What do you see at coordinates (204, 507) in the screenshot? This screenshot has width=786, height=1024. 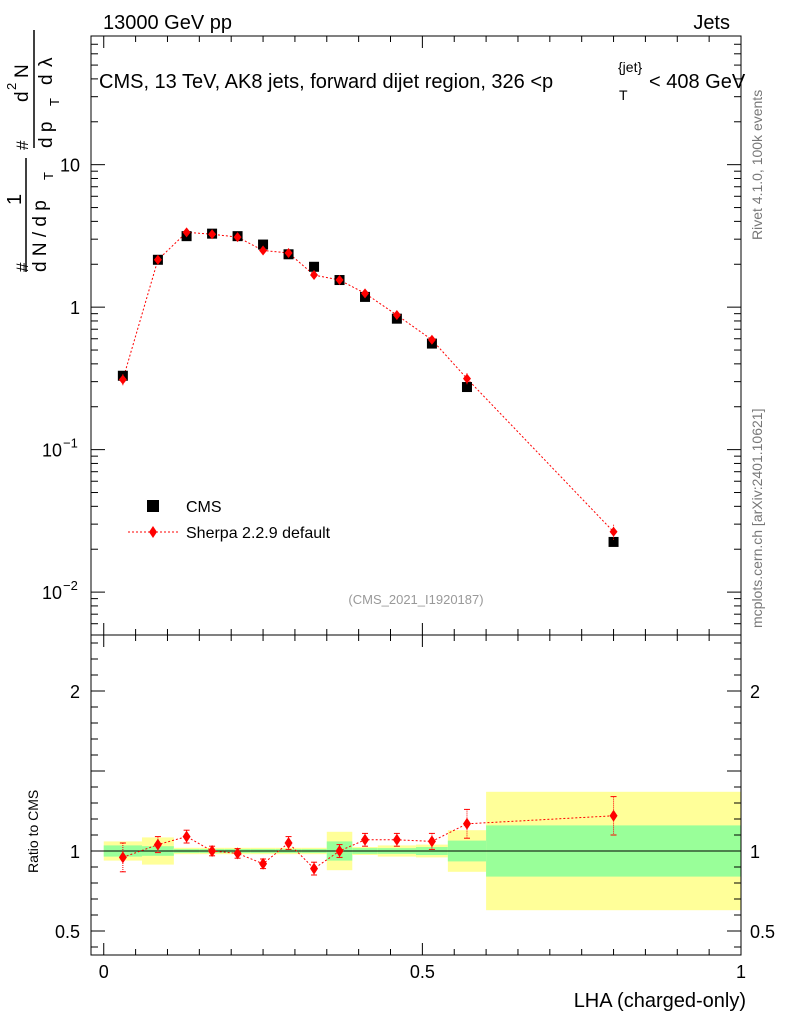 I see `legend-cms-label: CMS` at bounding box center [204, 507].